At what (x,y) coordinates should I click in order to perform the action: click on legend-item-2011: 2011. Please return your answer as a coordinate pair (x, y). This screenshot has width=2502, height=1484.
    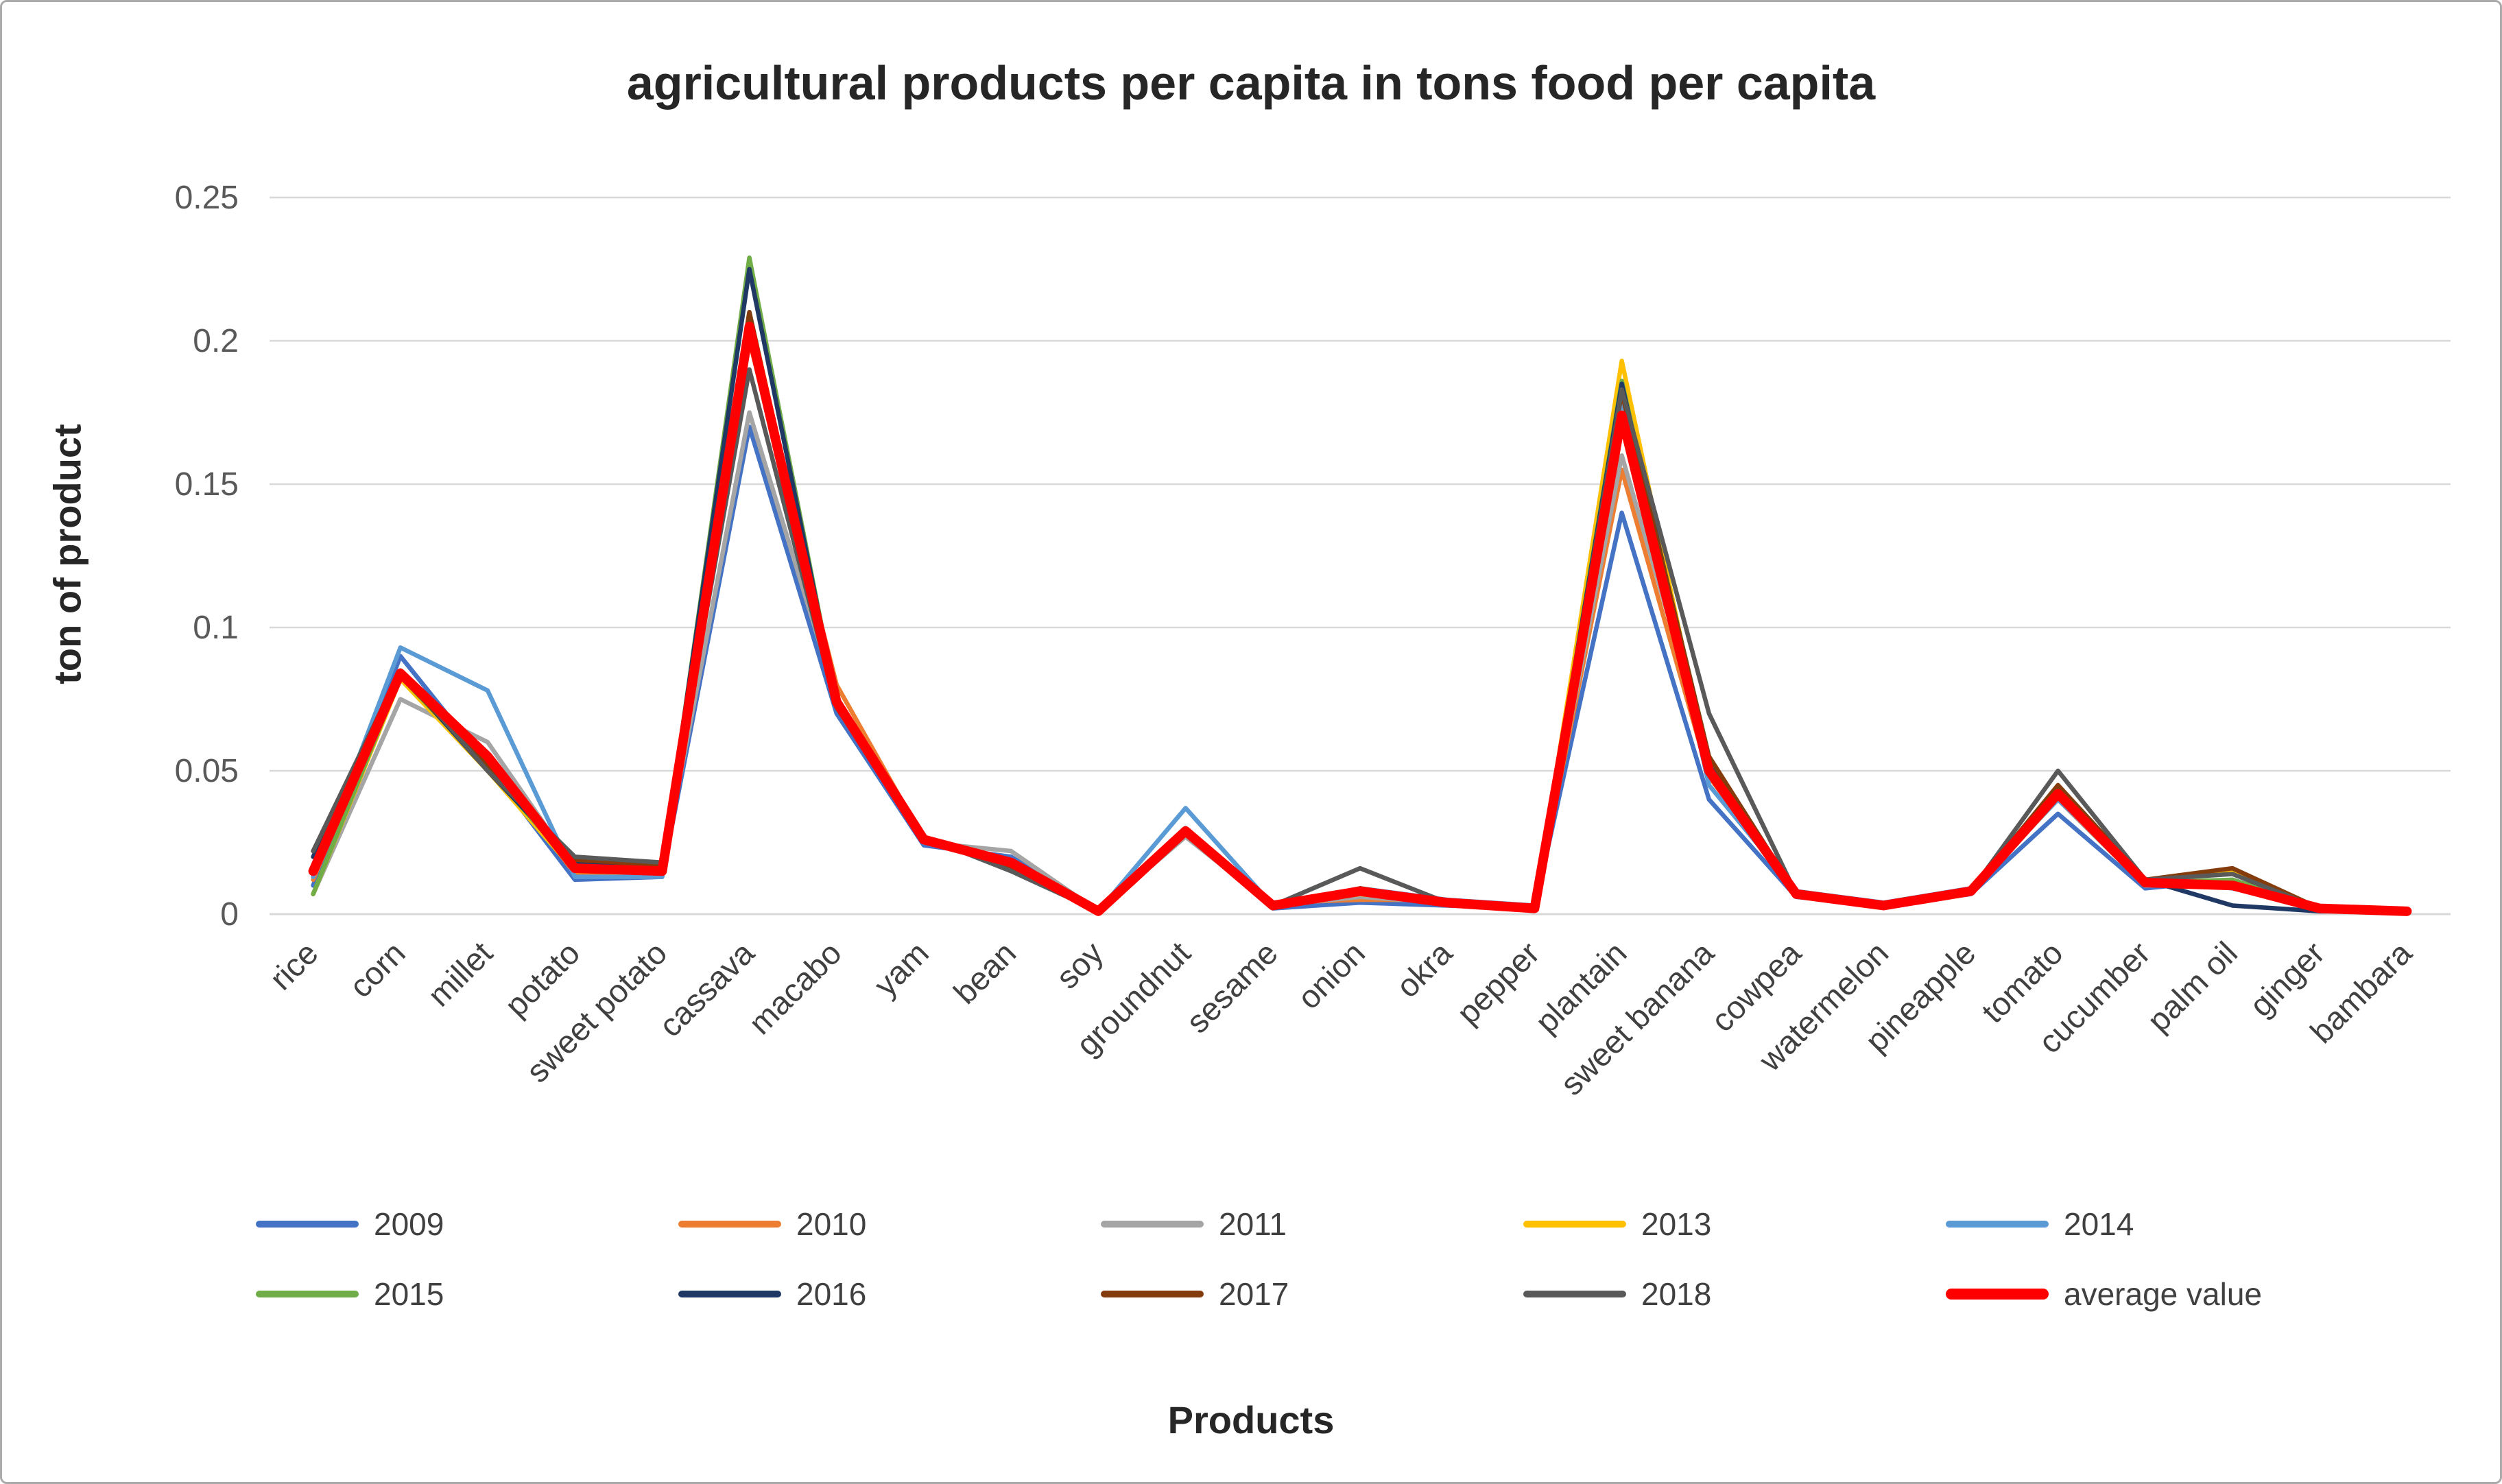
    Looking at the image, I should click on (1312, 1224).